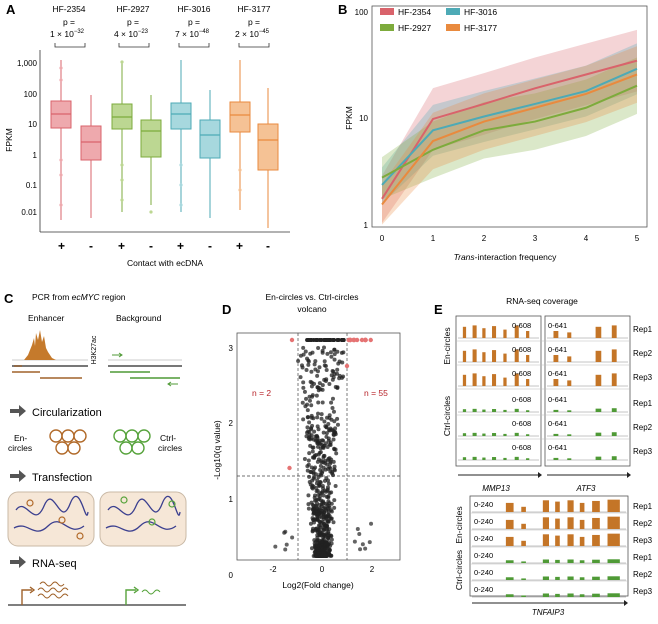  I want to click on gene-label-atf3: ATF3, so click(586, 488).